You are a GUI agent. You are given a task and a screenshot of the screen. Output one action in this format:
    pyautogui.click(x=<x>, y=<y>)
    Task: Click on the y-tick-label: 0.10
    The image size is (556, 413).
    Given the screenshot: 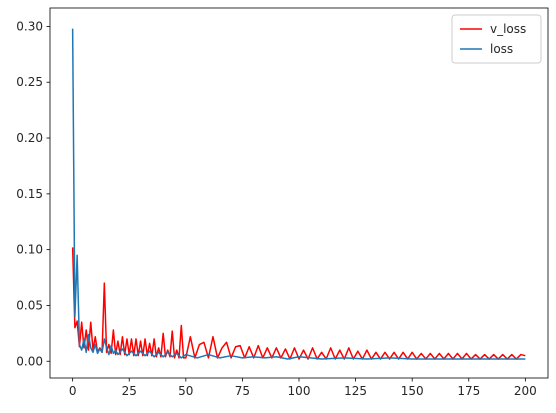 What is the action you would take?
    pyautogui.click(x=29, y=250)
    